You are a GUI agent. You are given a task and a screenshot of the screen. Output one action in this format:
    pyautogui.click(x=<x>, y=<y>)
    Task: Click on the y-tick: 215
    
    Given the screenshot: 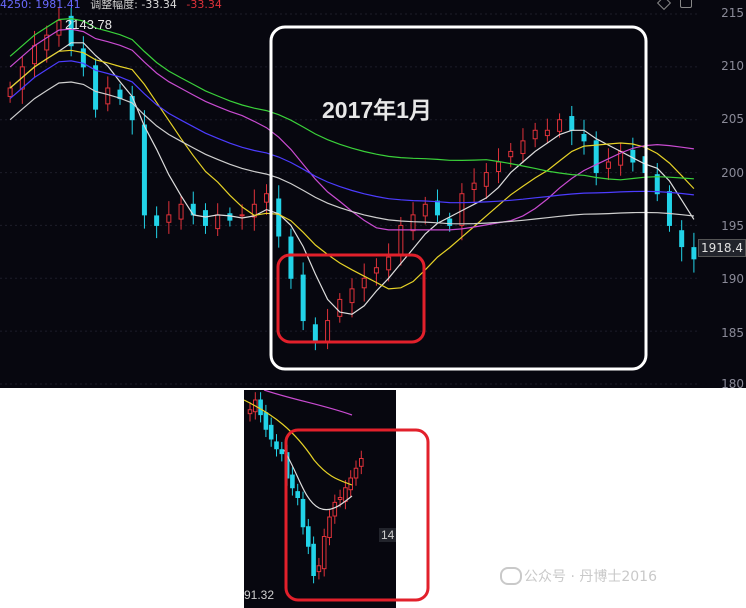 What is the action you would take?
    pyautogui.click(x=732, y=13)
    